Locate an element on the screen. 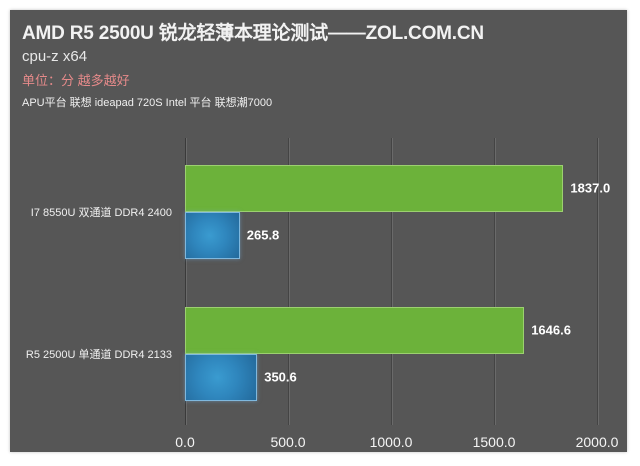  value-label: 265.8 is located at coordinates (263, 235).